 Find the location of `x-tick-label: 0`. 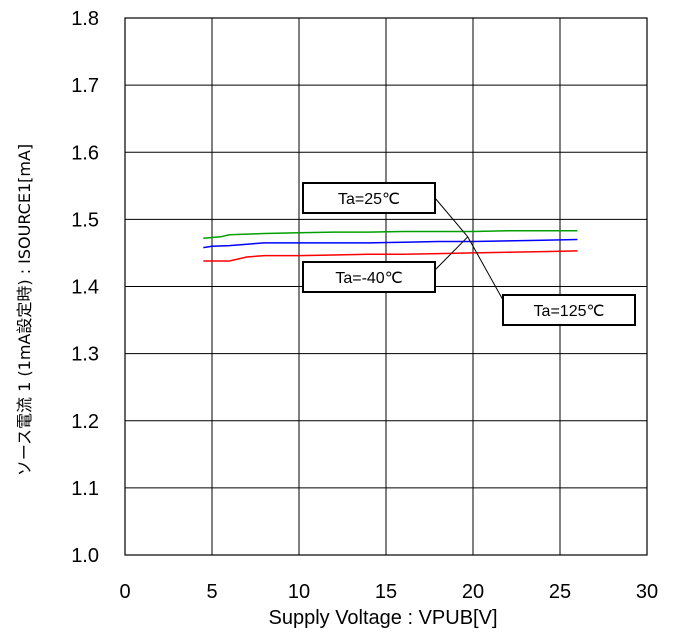

x-tick-label: 0 is located at coordinates (124, 592).